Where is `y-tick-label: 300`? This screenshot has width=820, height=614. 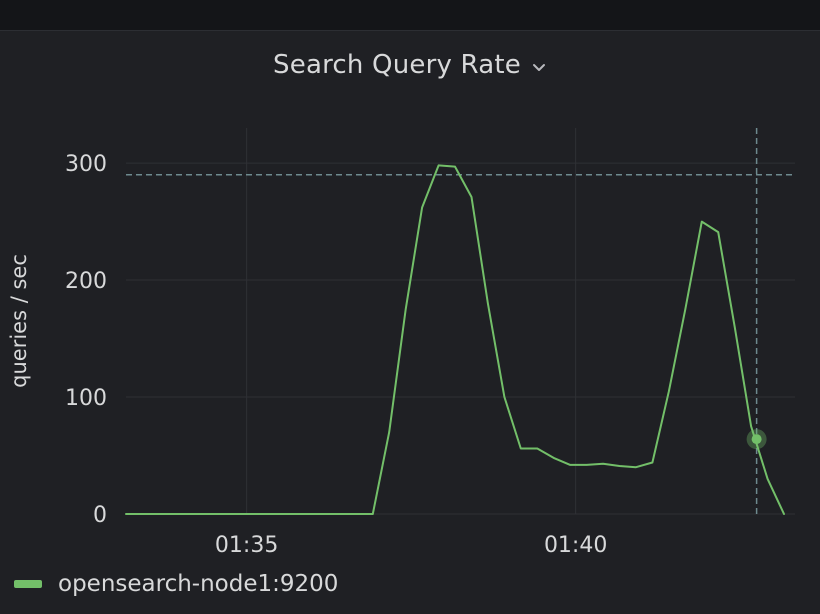 y-tick-label: 300 is located at coordinates (86, 164).